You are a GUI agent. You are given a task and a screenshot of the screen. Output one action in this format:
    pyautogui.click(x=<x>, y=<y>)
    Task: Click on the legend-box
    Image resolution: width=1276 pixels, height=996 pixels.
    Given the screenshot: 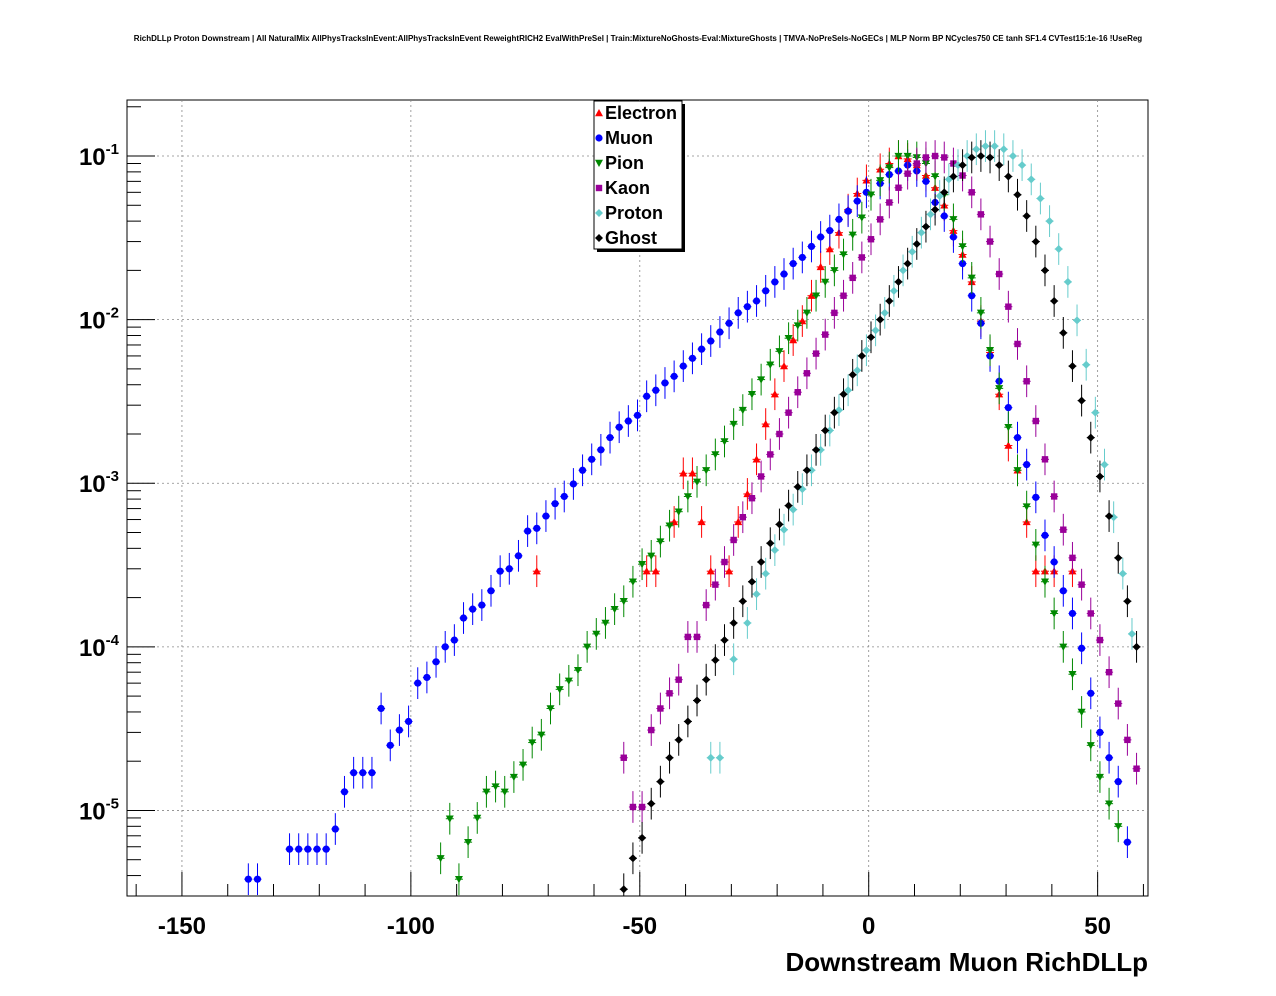 What is the action you would take?
    pyautogui.click(x=638, y=175)
    